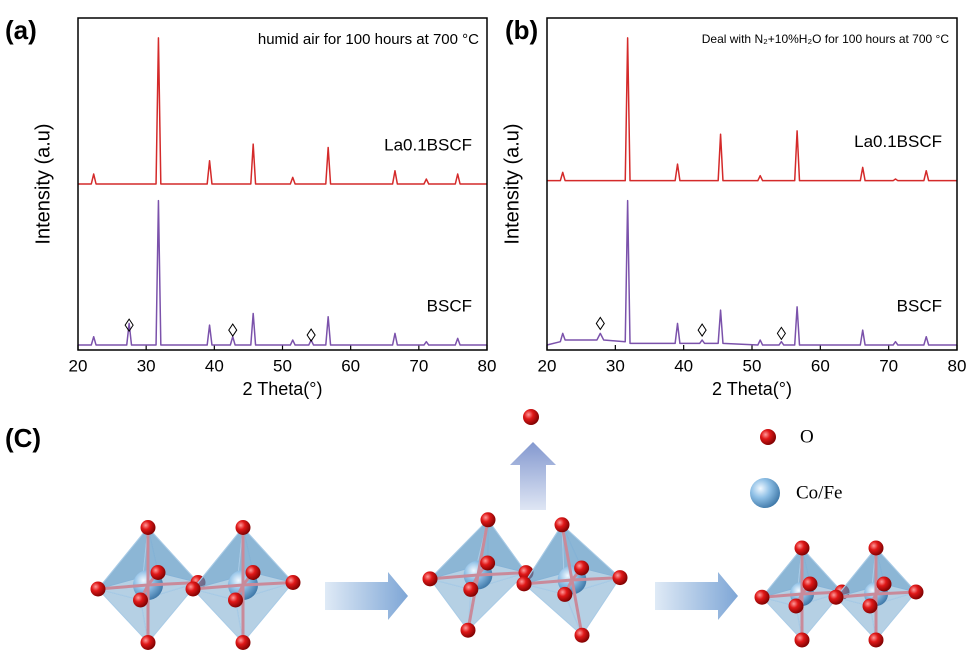 The height and width of the screenshot is (656, 967). I want to click on legend-label: Co/Fe, so click(819, 492).